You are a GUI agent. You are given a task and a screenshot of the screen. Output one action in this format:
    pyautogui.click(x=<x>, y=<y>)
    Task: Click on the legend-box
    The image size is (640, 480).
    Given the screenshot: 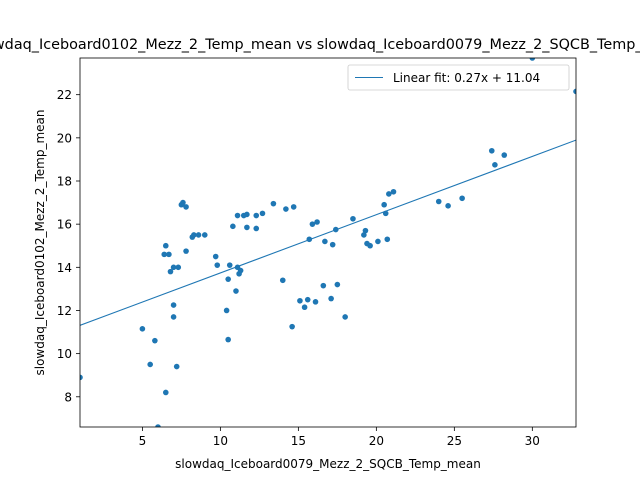 What is the action you would take?
    pyautogui.click(x=458, y=77)
    